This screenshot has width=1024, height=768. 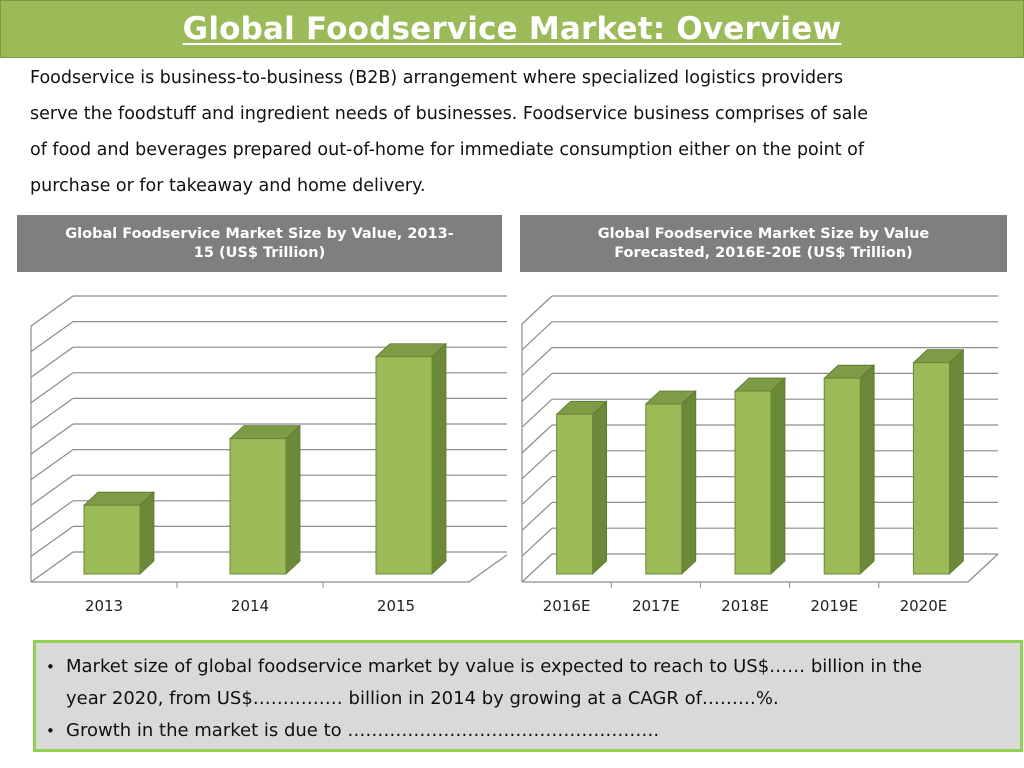 I want to click on x-tick-label: 2019E, so click(x=834, y=606).